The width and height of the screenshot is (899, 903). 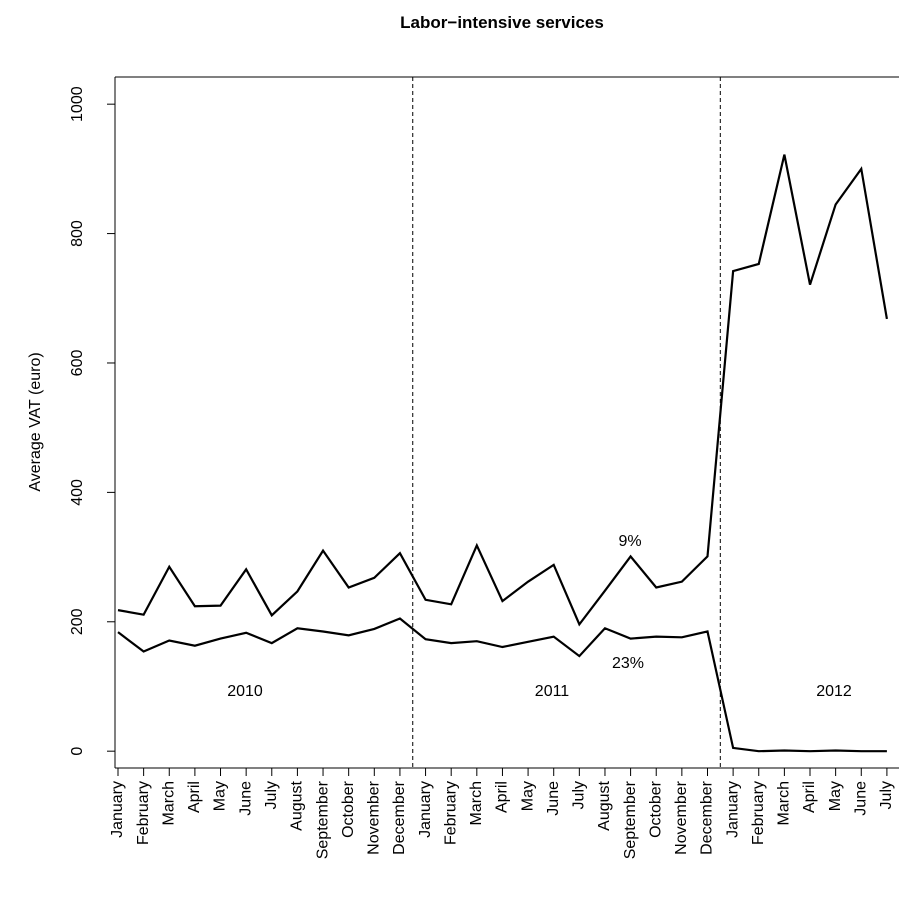 I want to click on line, so click(x=502, y=685).